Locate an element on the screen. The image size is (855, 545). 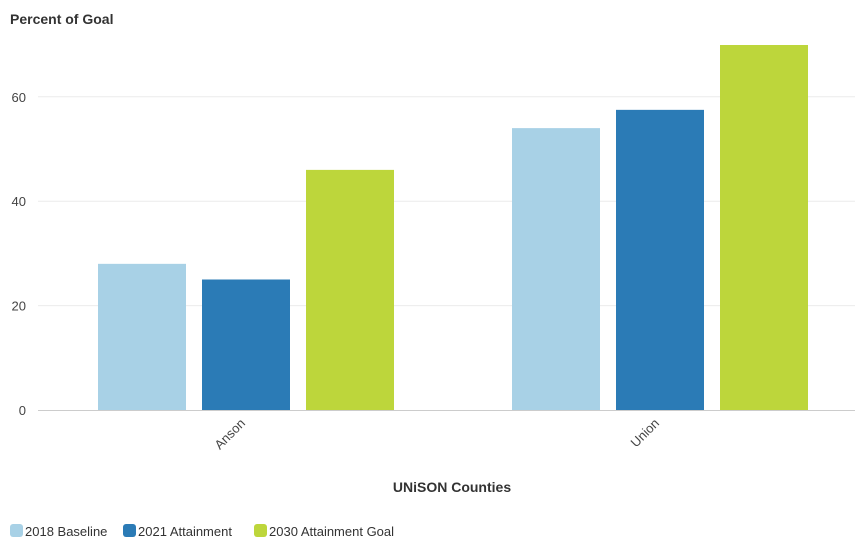
y-tick-label: 60 is located at coordinates (19, 97).